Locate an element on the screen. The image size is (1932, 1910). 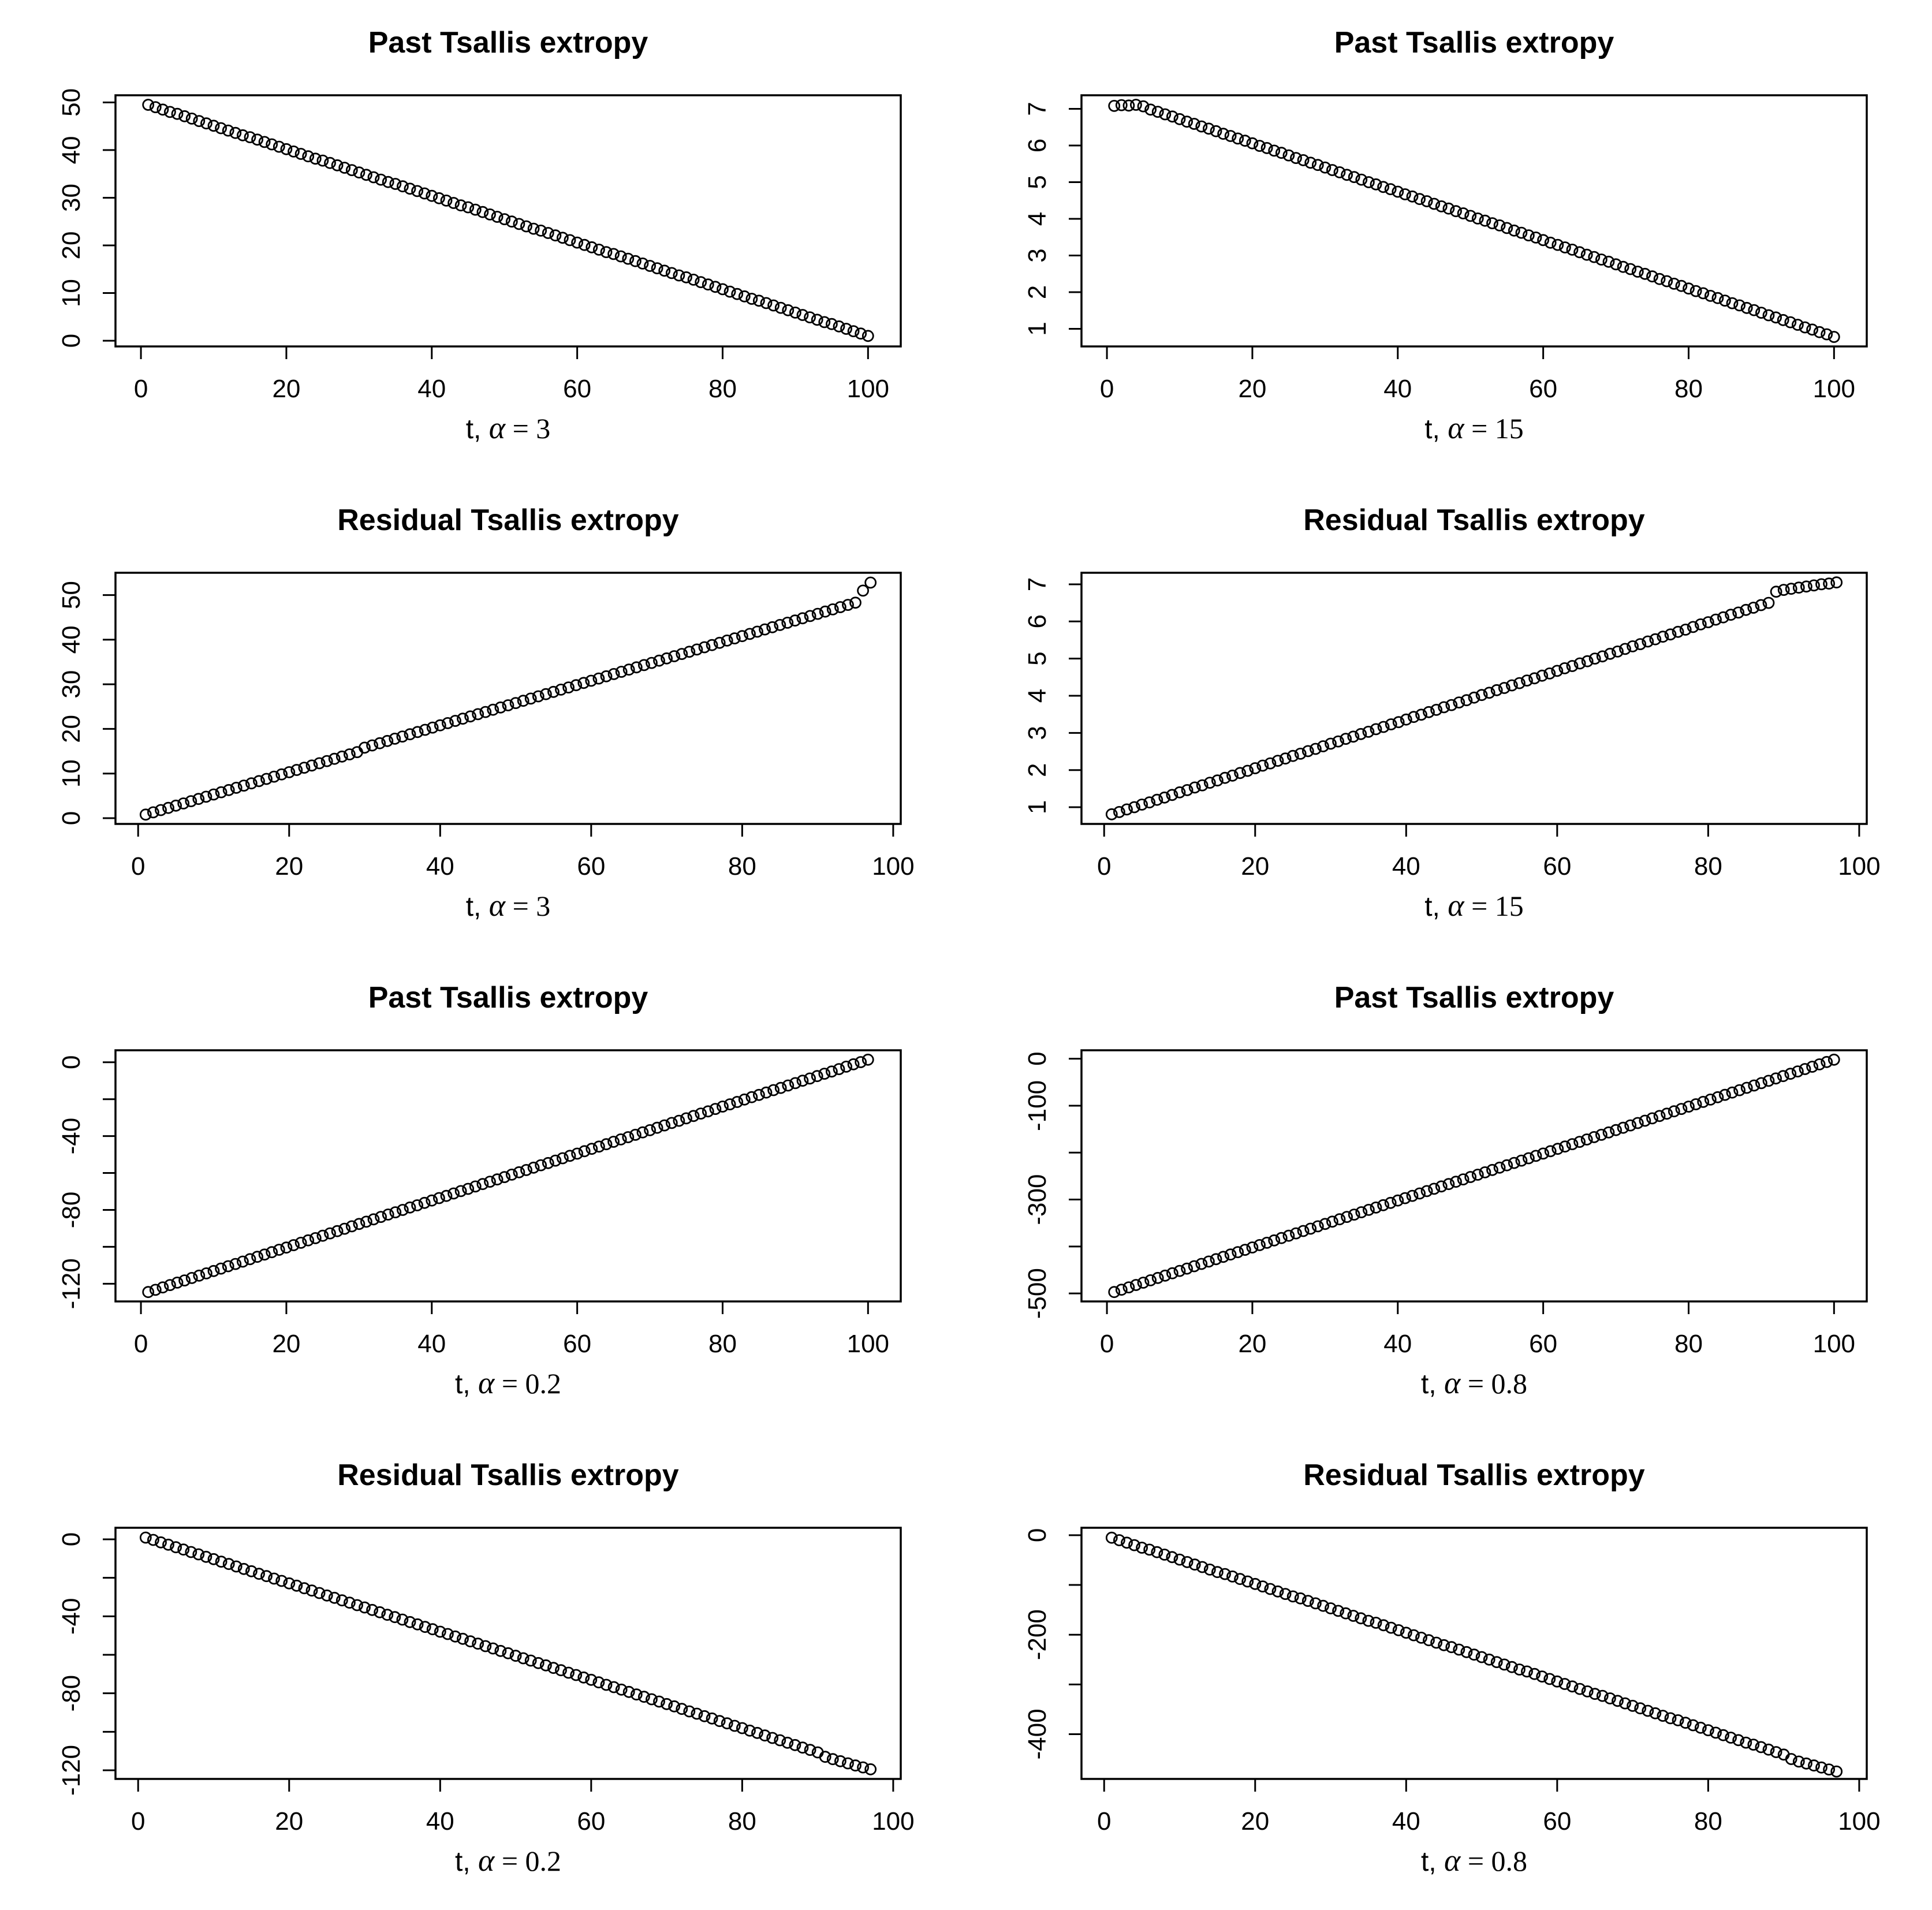
x-tick-label: 60 is located at coordinates (1557, 866).